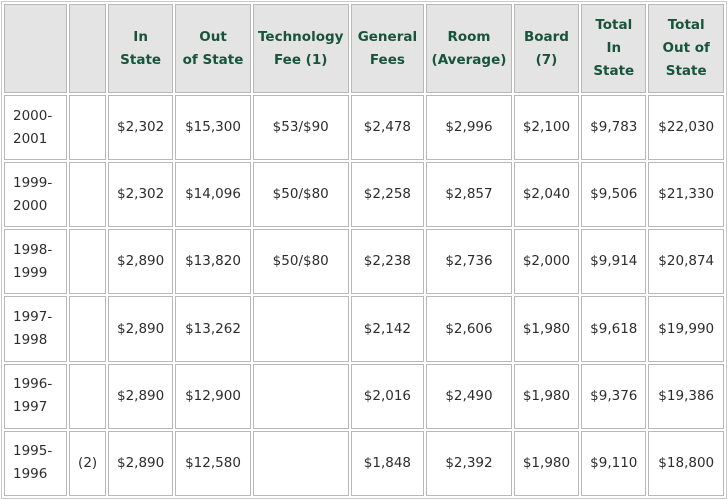 This screenshot has width=728, height=500. Describe the element at coordinates (213, 36) in the screenshot. I see `cell-text-line: Out` at that location.